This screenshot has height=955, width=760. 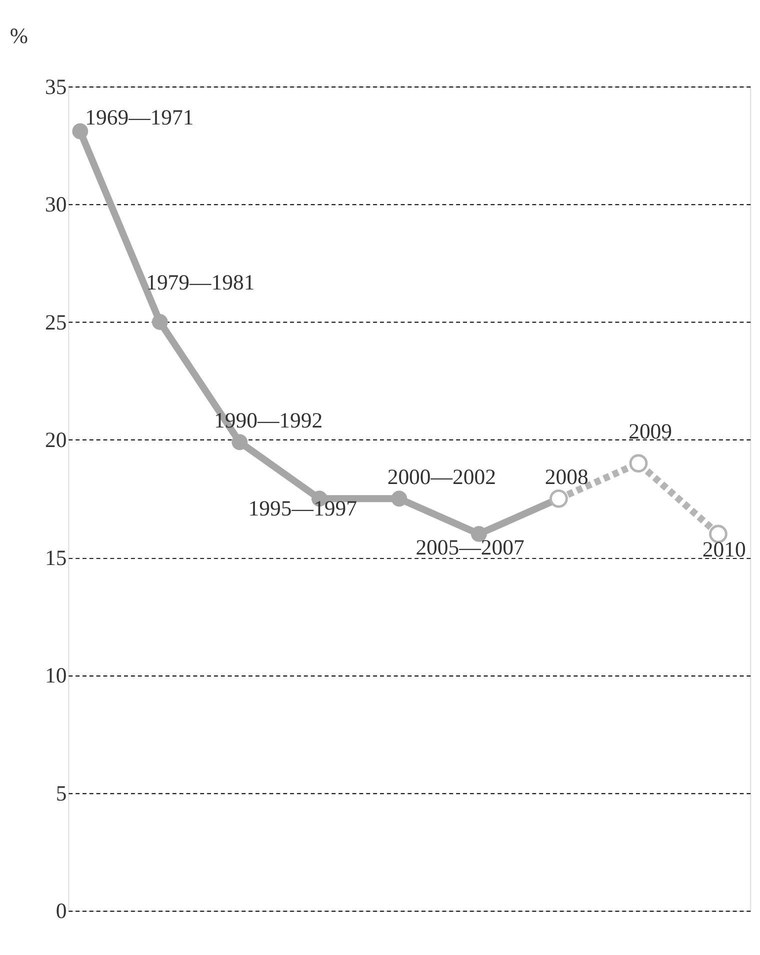 I want to click on annotation: 1995—1997, so click(x=303, y=508).